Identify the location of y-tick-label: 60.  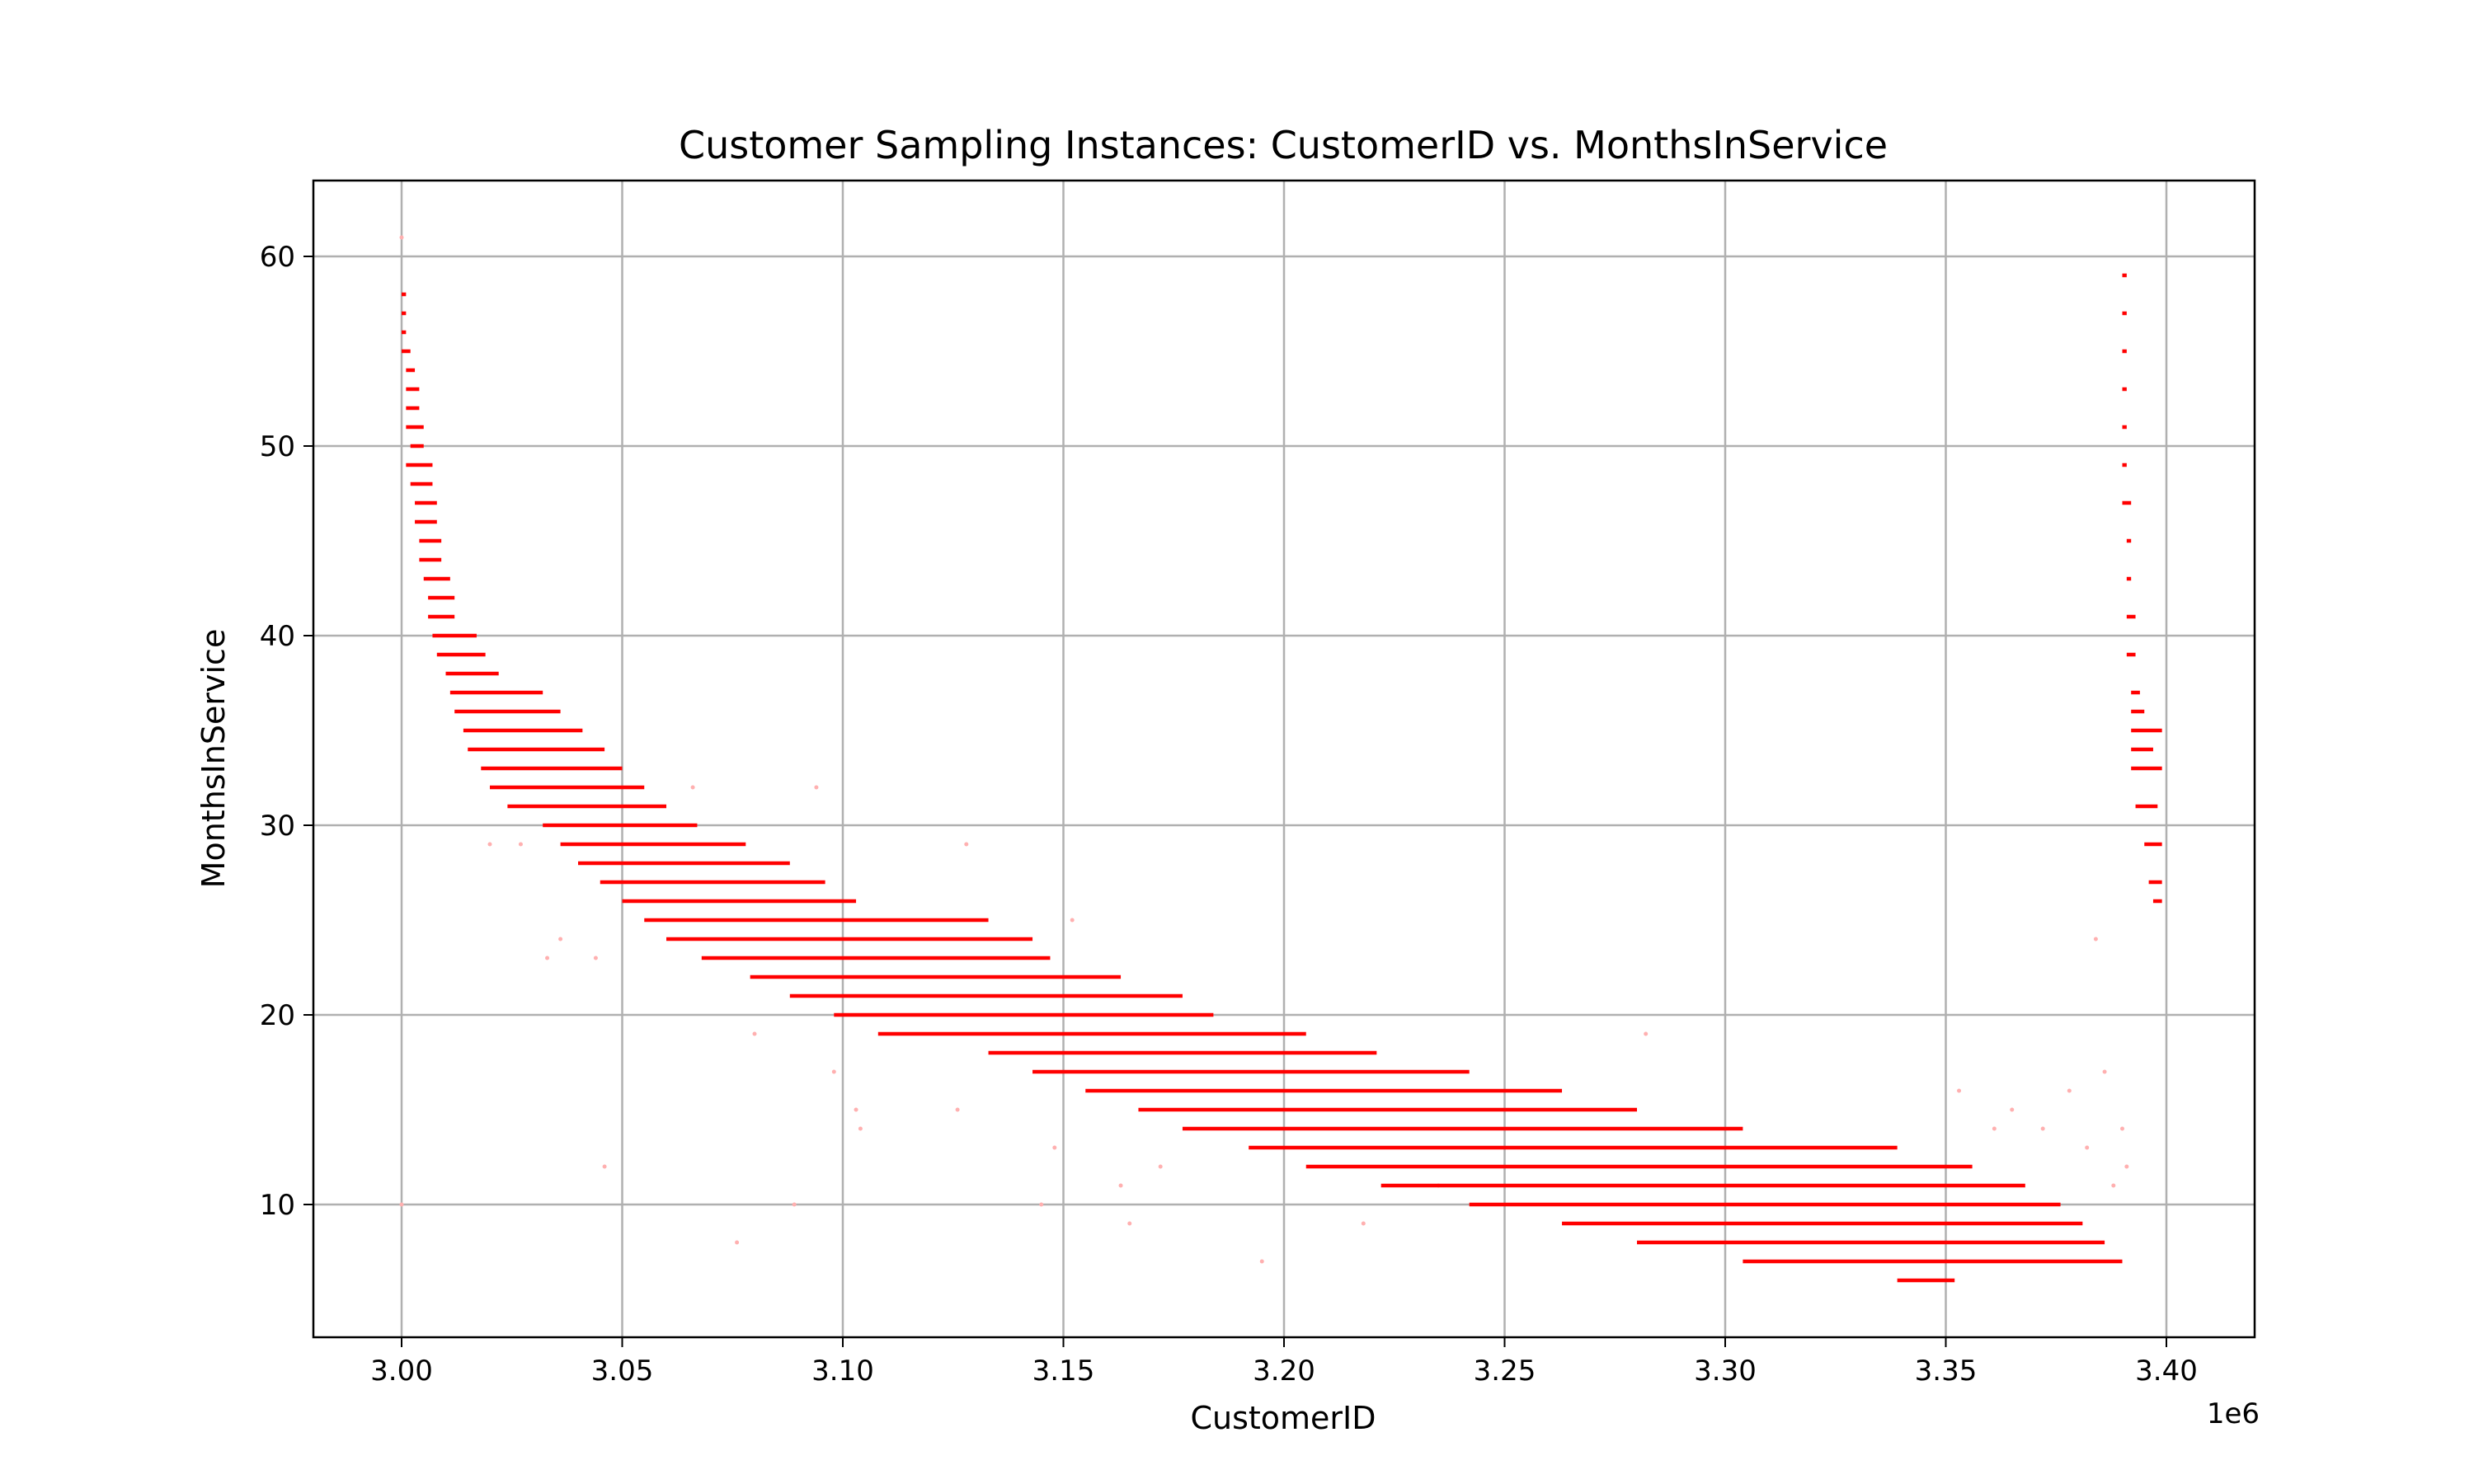
(277, 257).